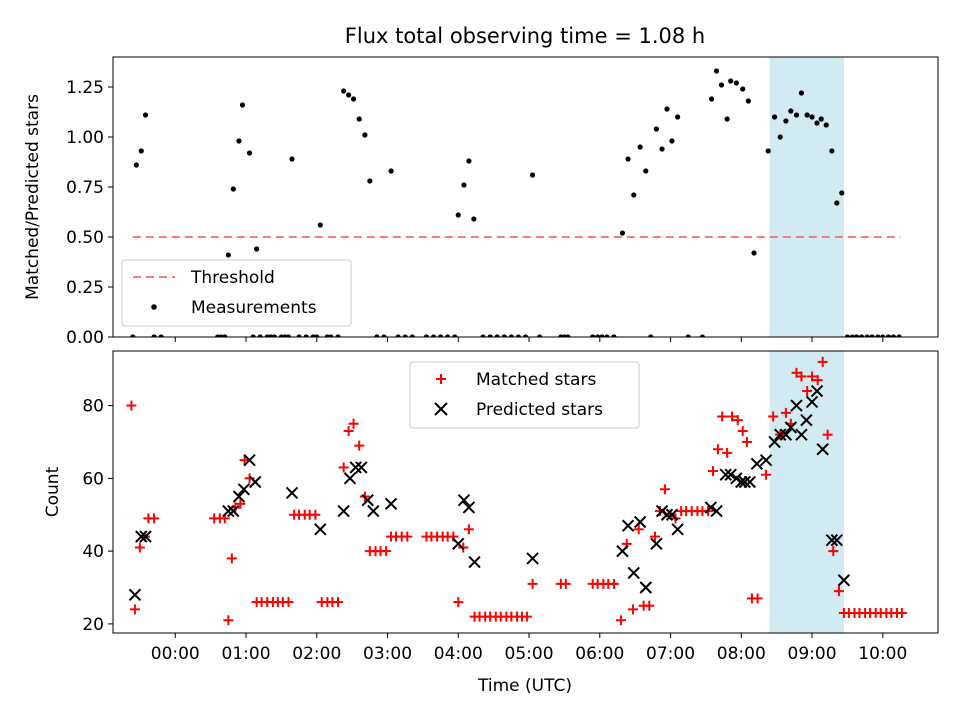 This screenshot has width=960, height=720. Describe the element at coordinates (93, 552) in the screenshot. I see `y-tick-label: 40` at that location.